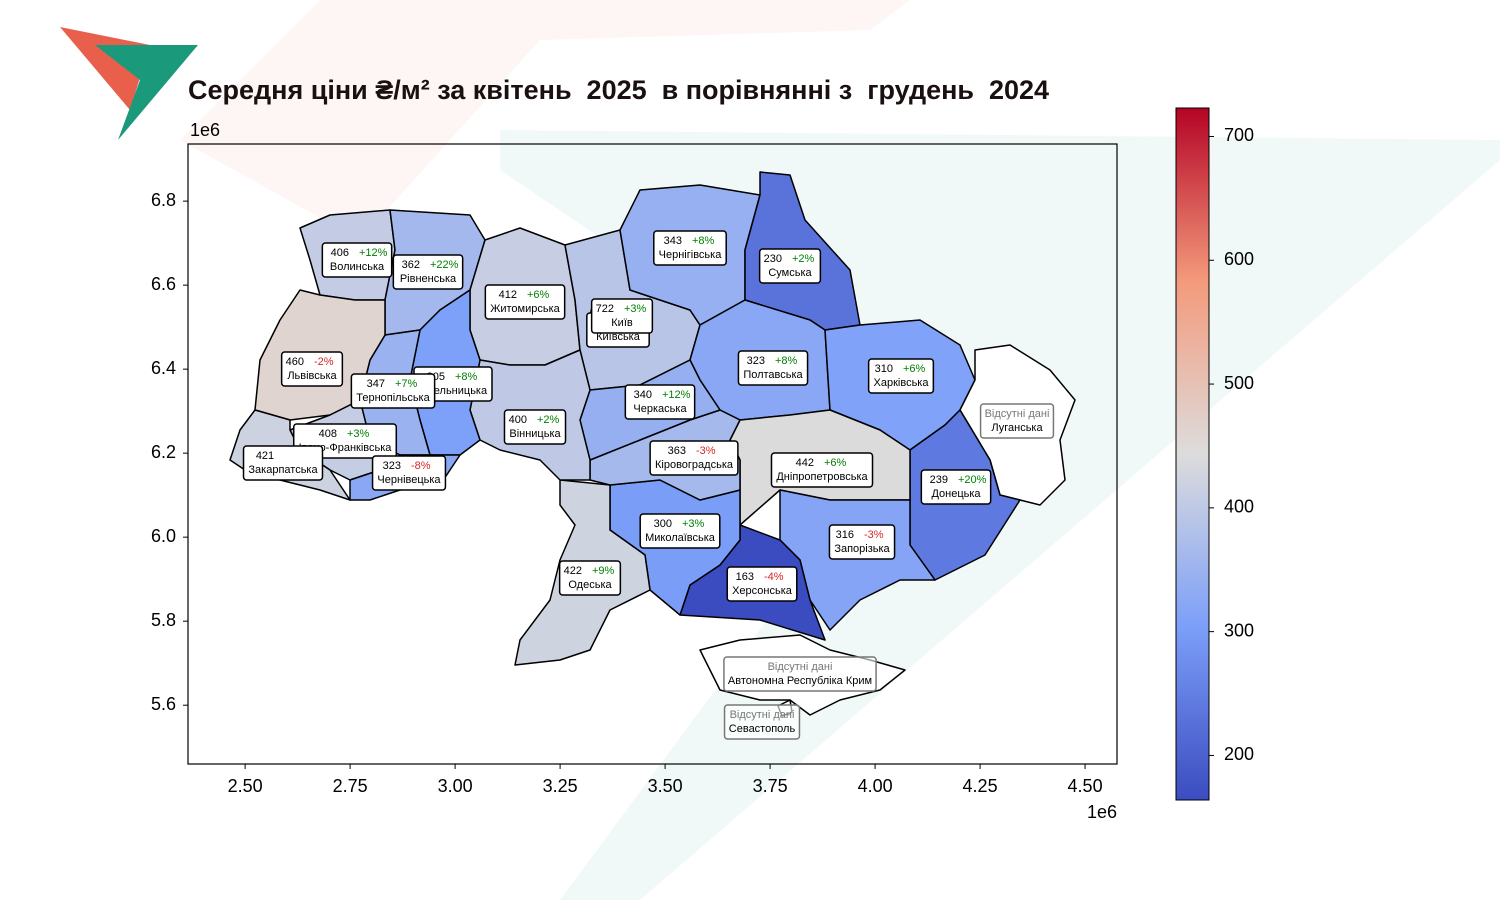 The width and height of the screenshot is (1500, 905). I want to click on region-label: 343 +8% Чернігівська, so click(690, 248).